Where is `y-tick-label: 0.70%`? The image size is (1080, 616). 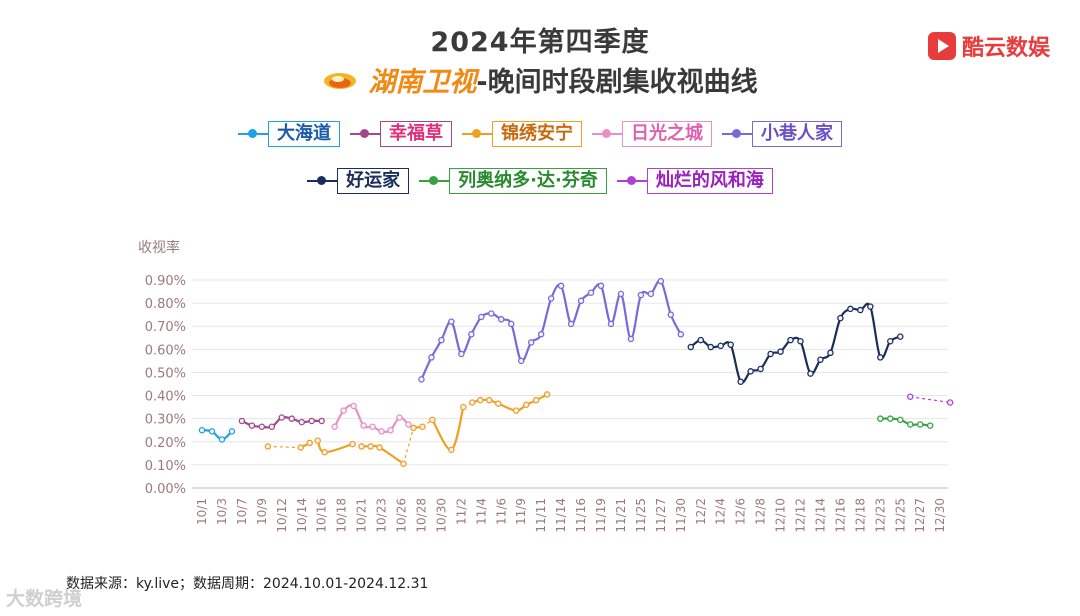
y-tick-label: 0.70% is located at coordinates (165, 327).